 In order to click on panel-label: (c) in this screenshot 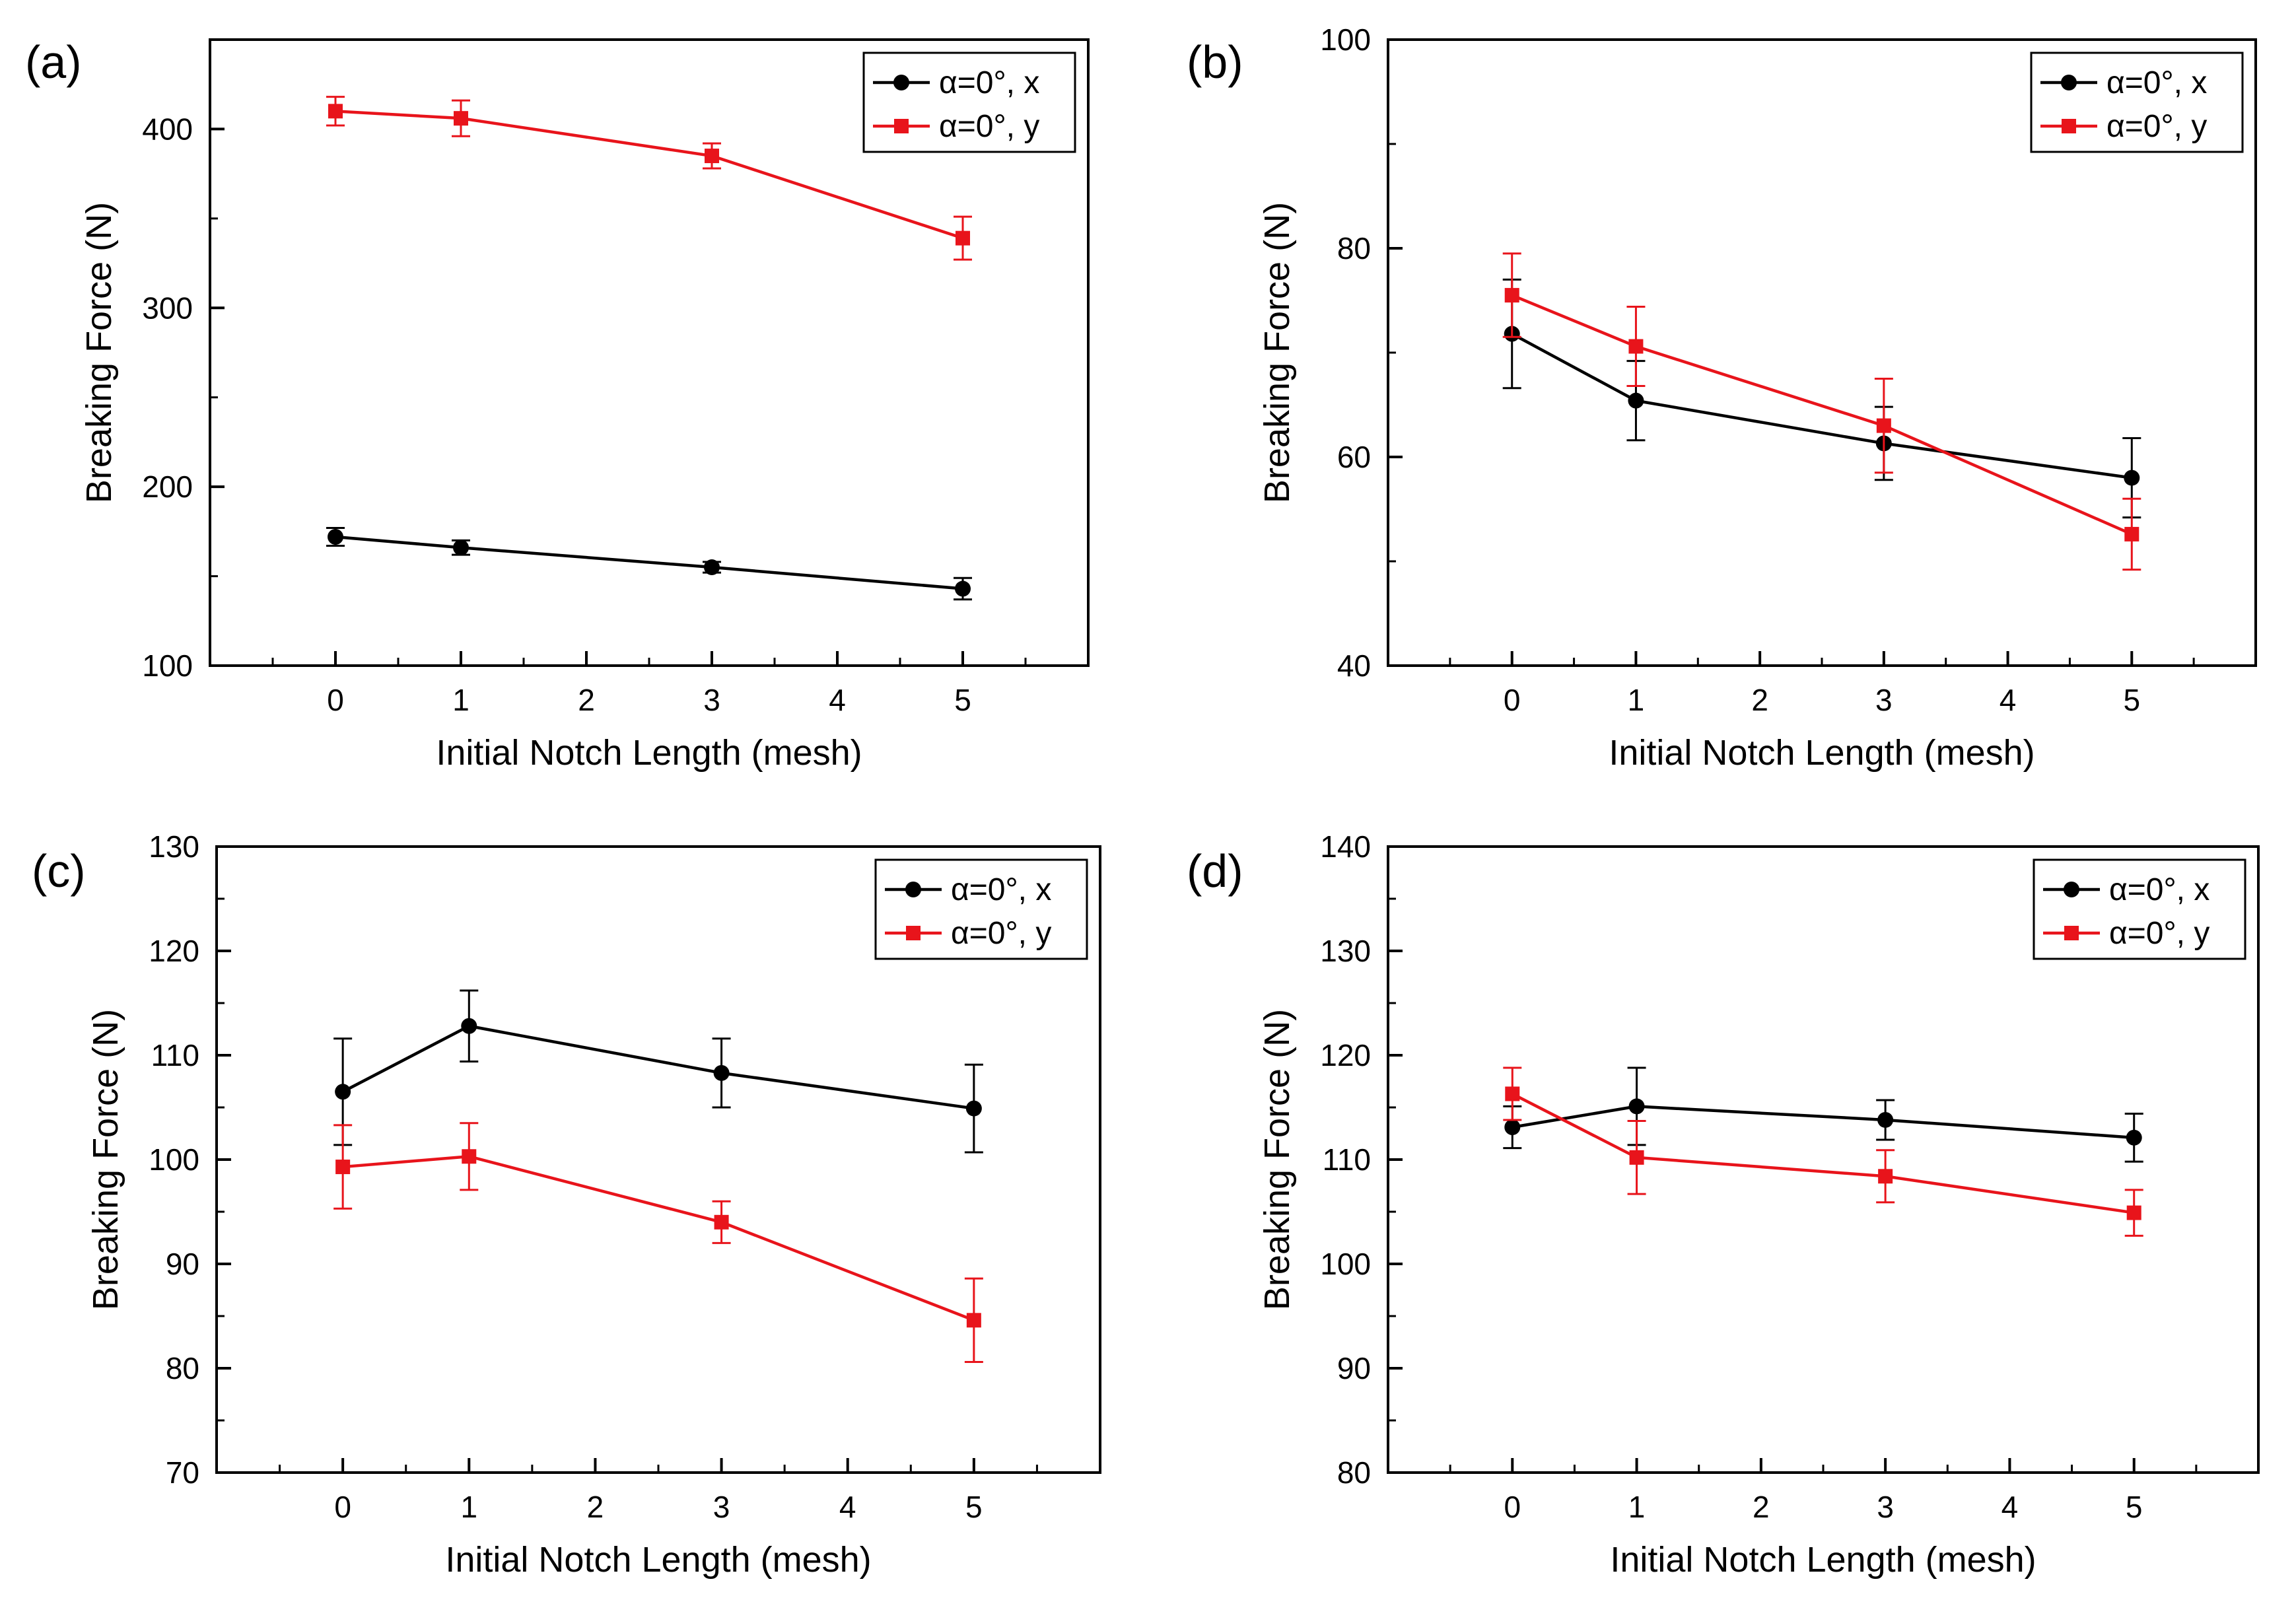, I will do `click(59, 871)`.